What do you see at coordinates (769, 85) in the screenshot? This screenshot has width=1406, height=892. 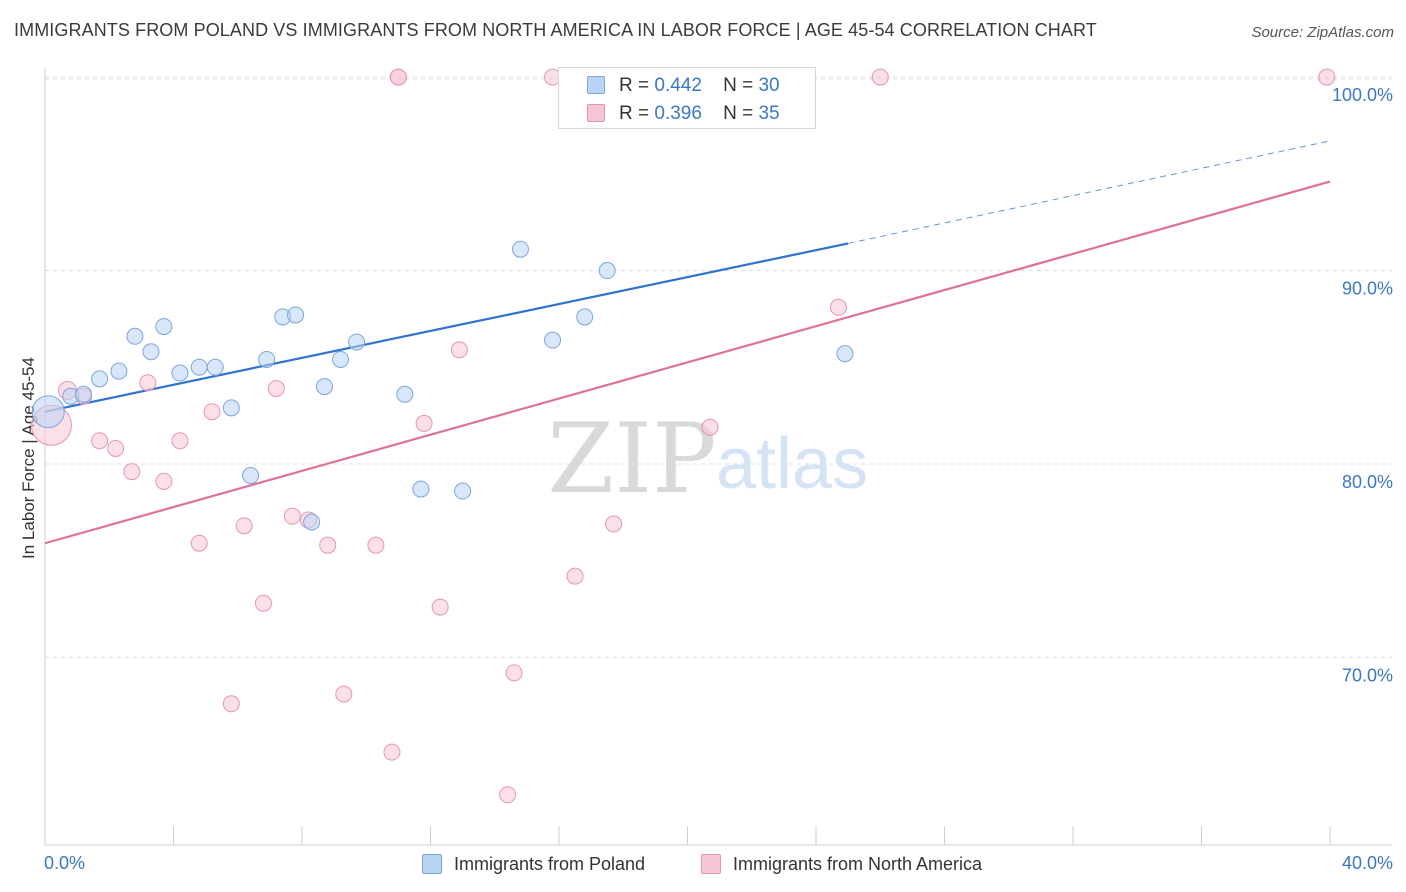 I see `poland-n-value: 30` at bounding box center [769, 85].